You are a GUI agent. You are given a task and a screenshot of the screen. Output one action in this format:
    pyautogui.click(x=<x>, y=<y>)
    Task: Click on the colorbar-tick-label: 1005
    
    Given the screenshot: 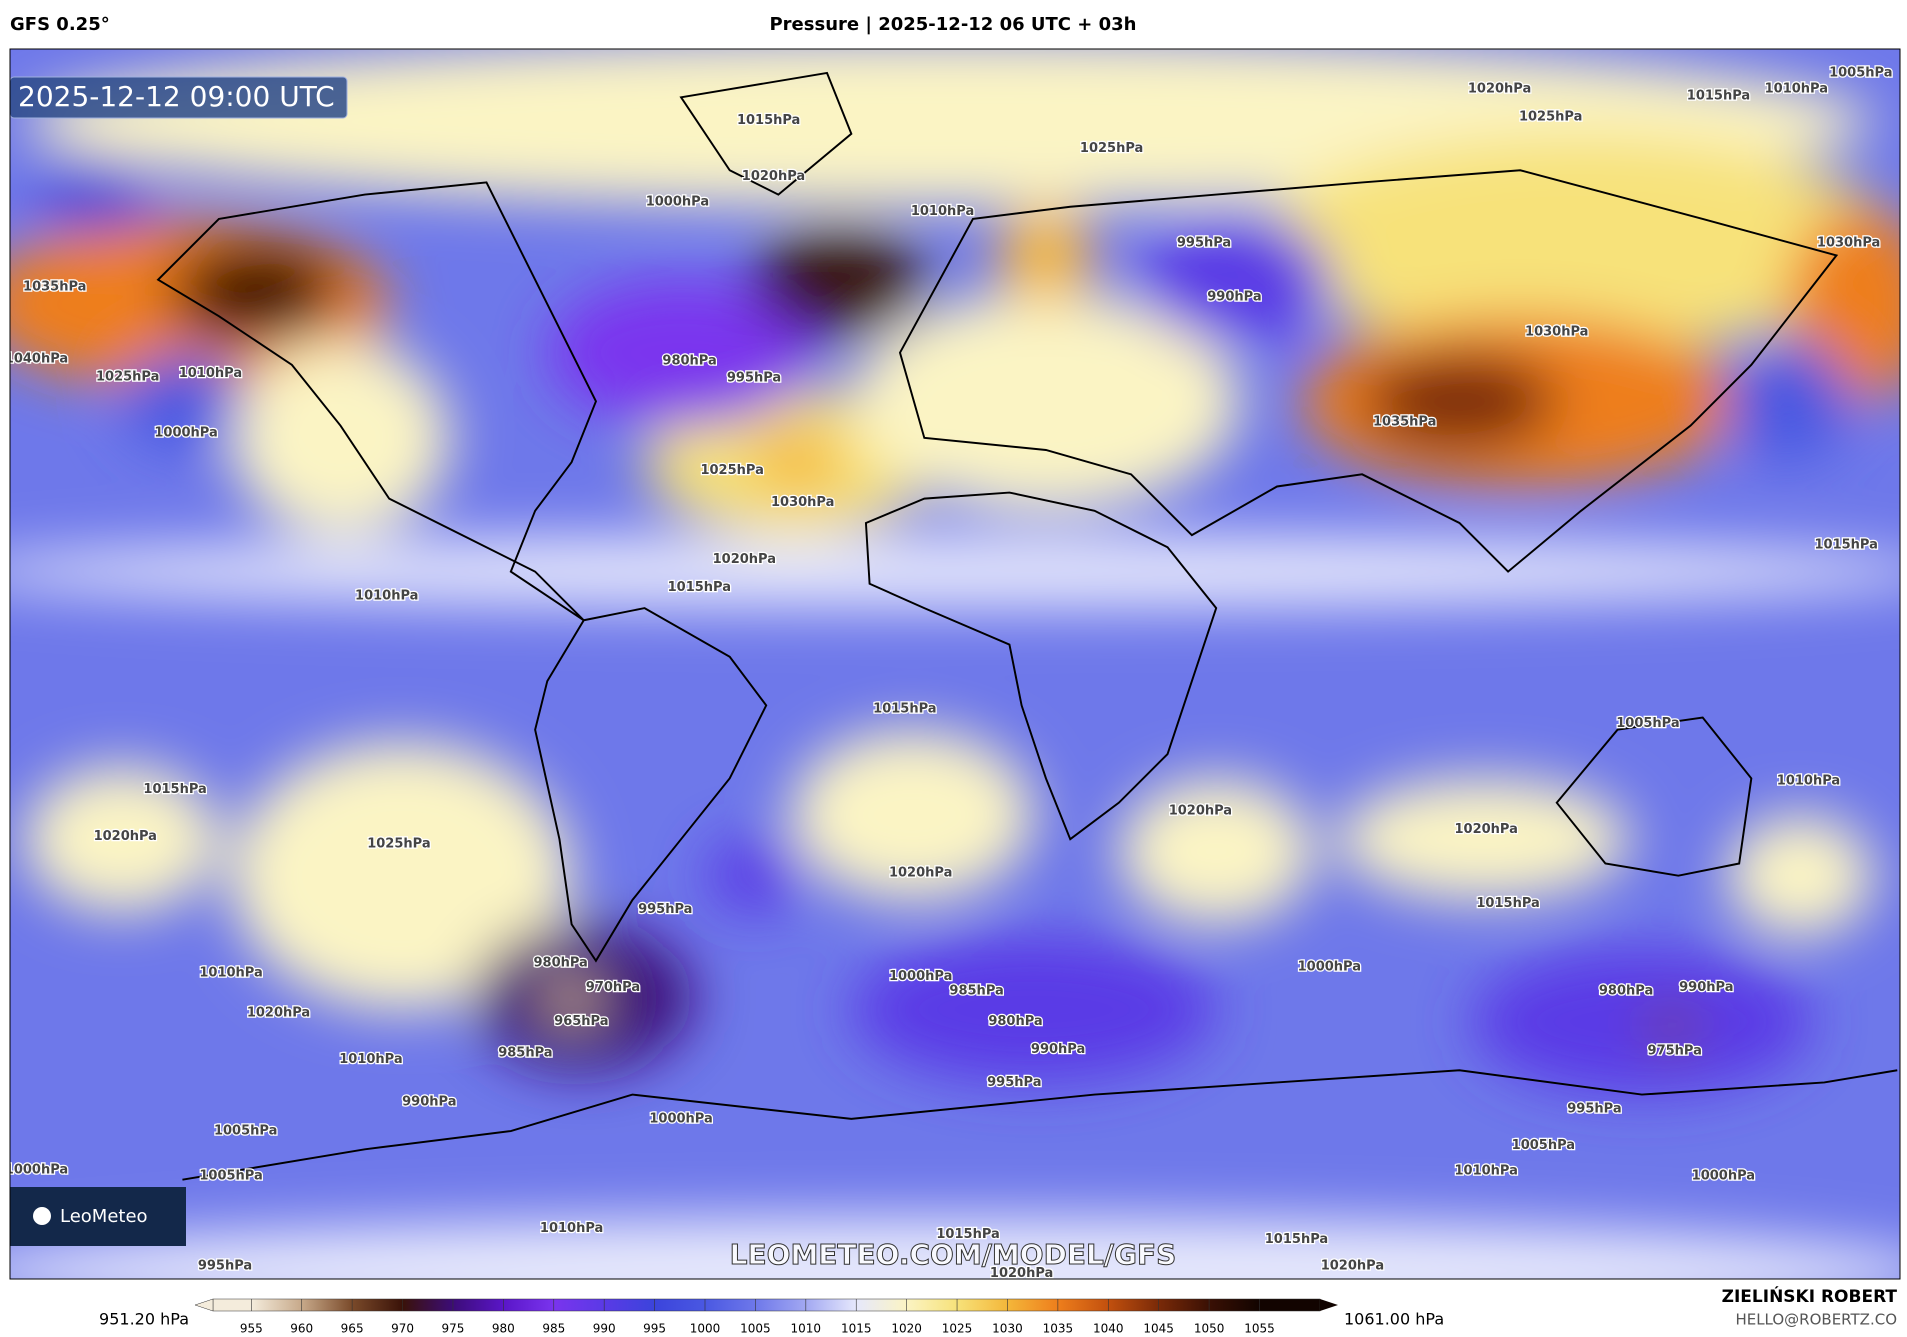 What is the action you would take?
    pyautogui.click(x=755, y=1329)
    